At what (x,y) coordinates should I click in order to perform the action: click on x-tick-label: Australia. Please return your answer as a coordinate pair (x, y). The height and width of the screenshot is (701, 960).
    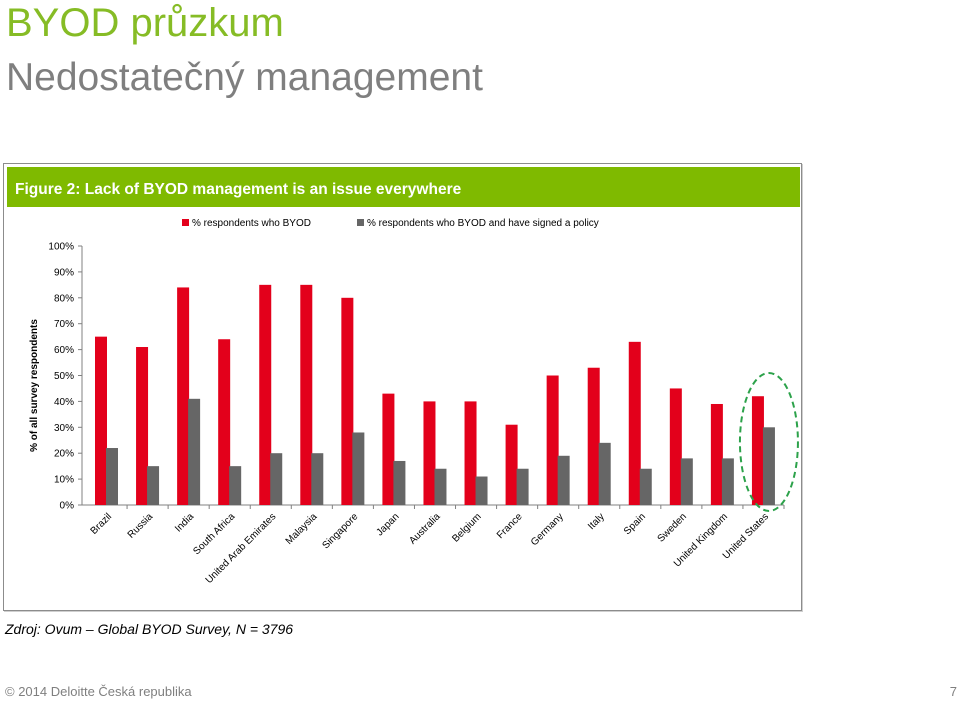
    Looking at the image, I should click on (425, 529).